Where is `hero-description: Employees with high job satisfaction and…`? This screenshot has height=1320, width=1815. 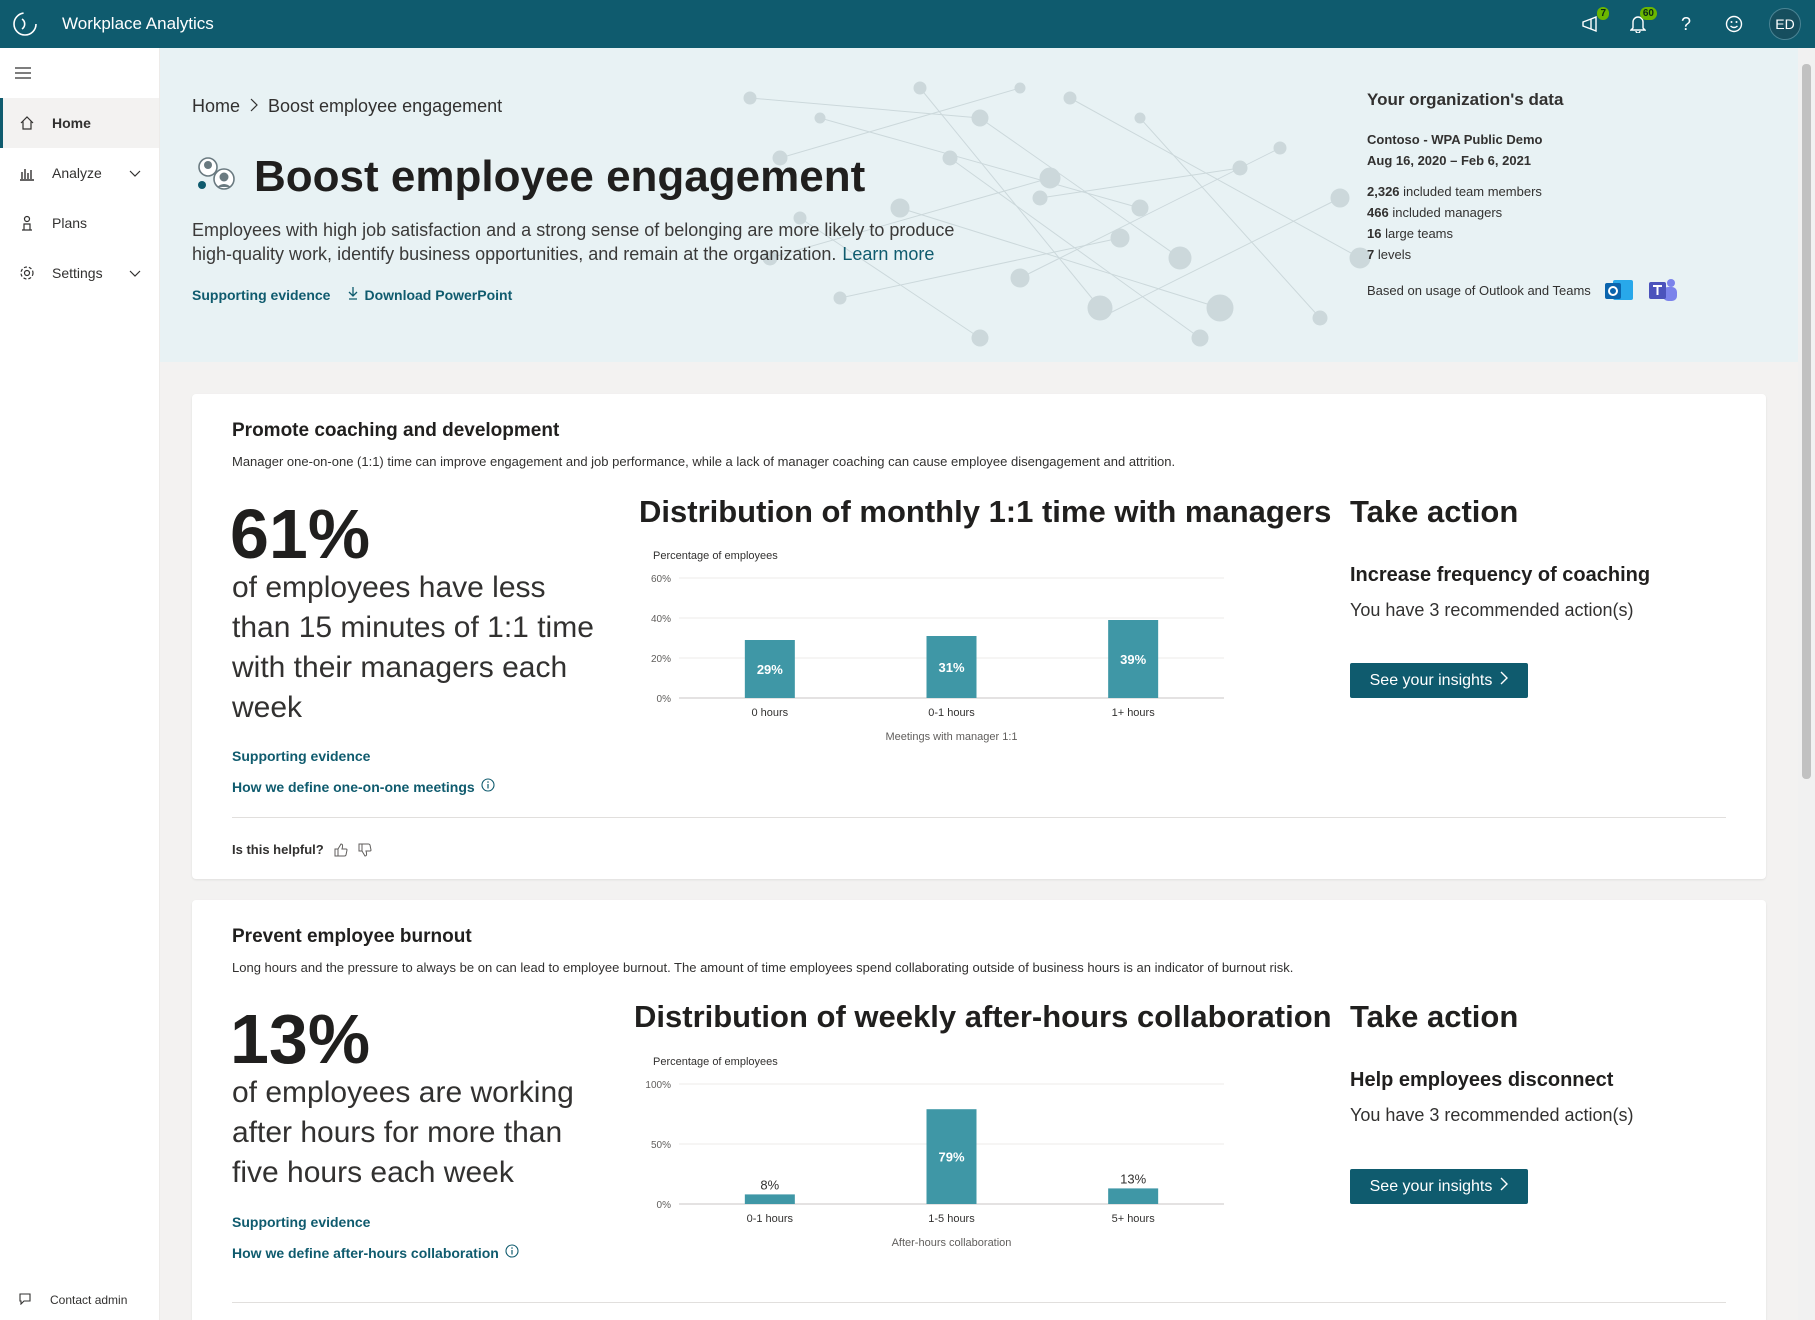 hero-description: Employees with high job satisfaction and… is located at coordinates (587, 242).